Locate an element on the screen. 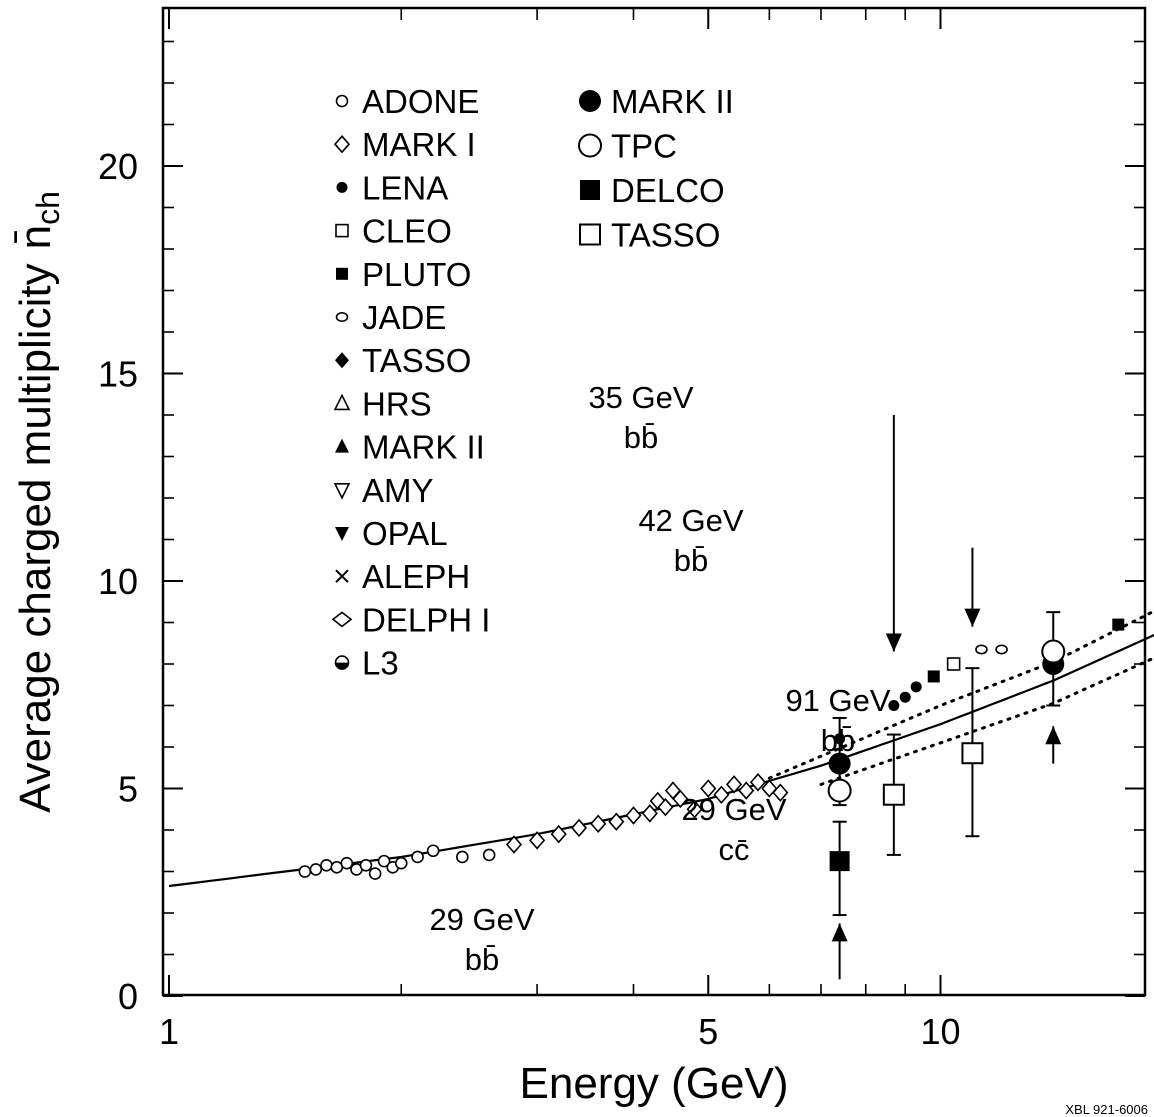 This screenshot has height=1117, width=1154. x-axis-title: Energy (GeV) is located at coordinates (654, 1083).